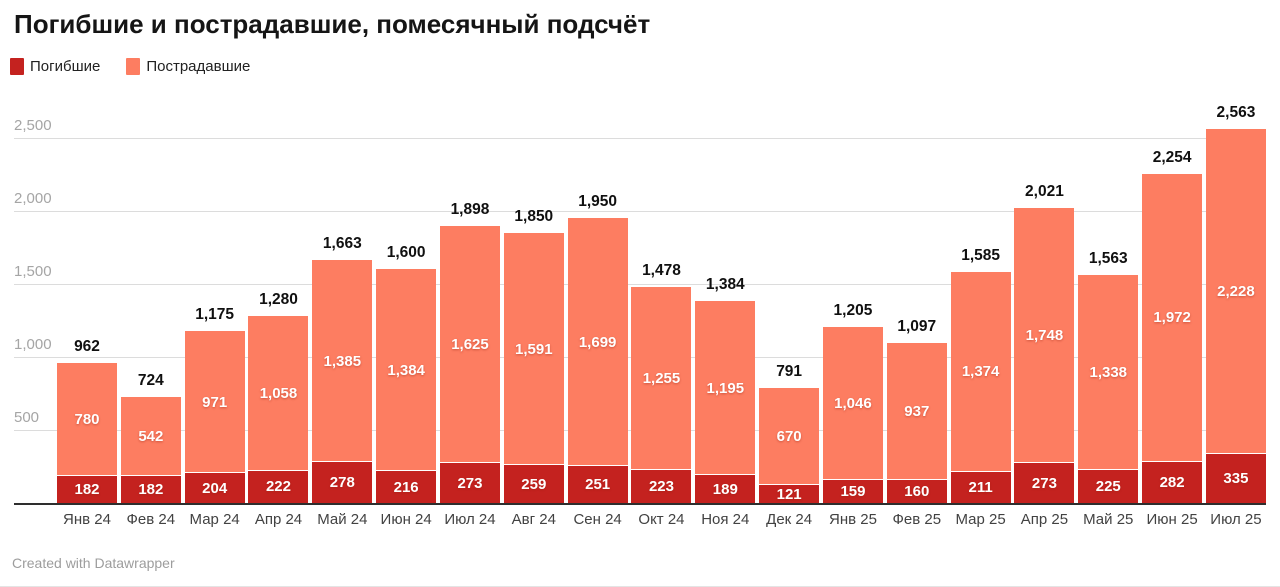 This screenshot has height=587, width=1280. Describe the element at coordinates (1172, 157) in the screenshot. I see `total-value-label: 2,254` at that location.